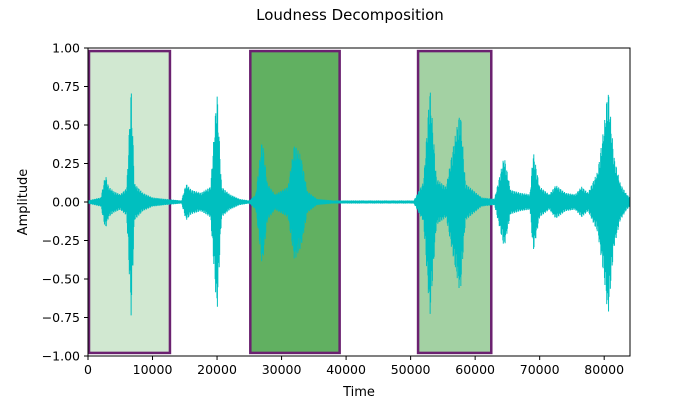 Image resolution: width=700 pixels, height=400 pixels. What do you see at coordinates (217, 369) in the screenshot?
I see `x-tick-label: 20000` at bounding box center [217, 369].